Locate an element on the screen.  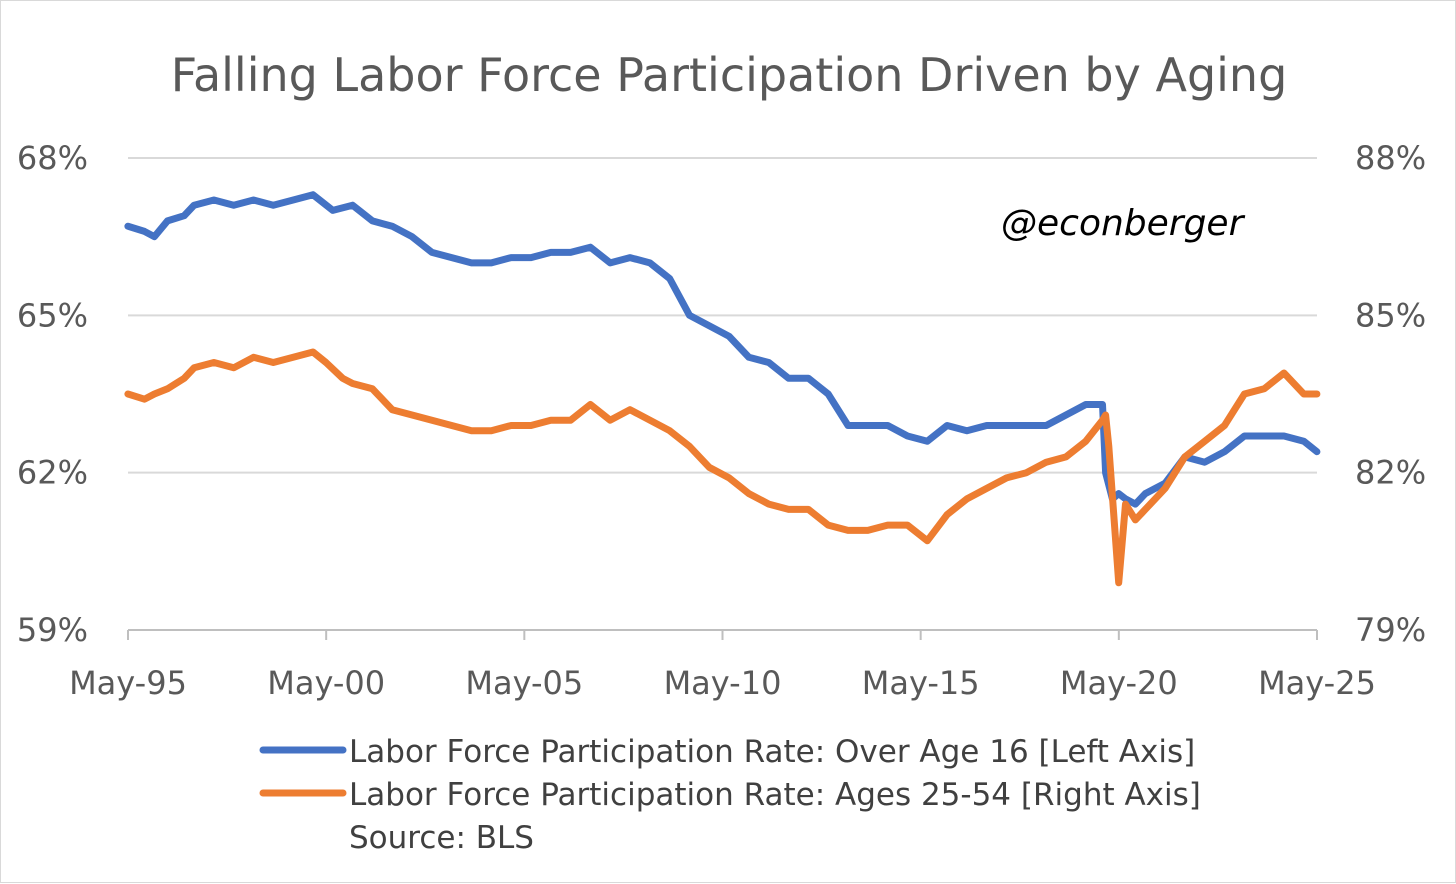
x-tick-label: May-00 is located at coordinates (326, 683).